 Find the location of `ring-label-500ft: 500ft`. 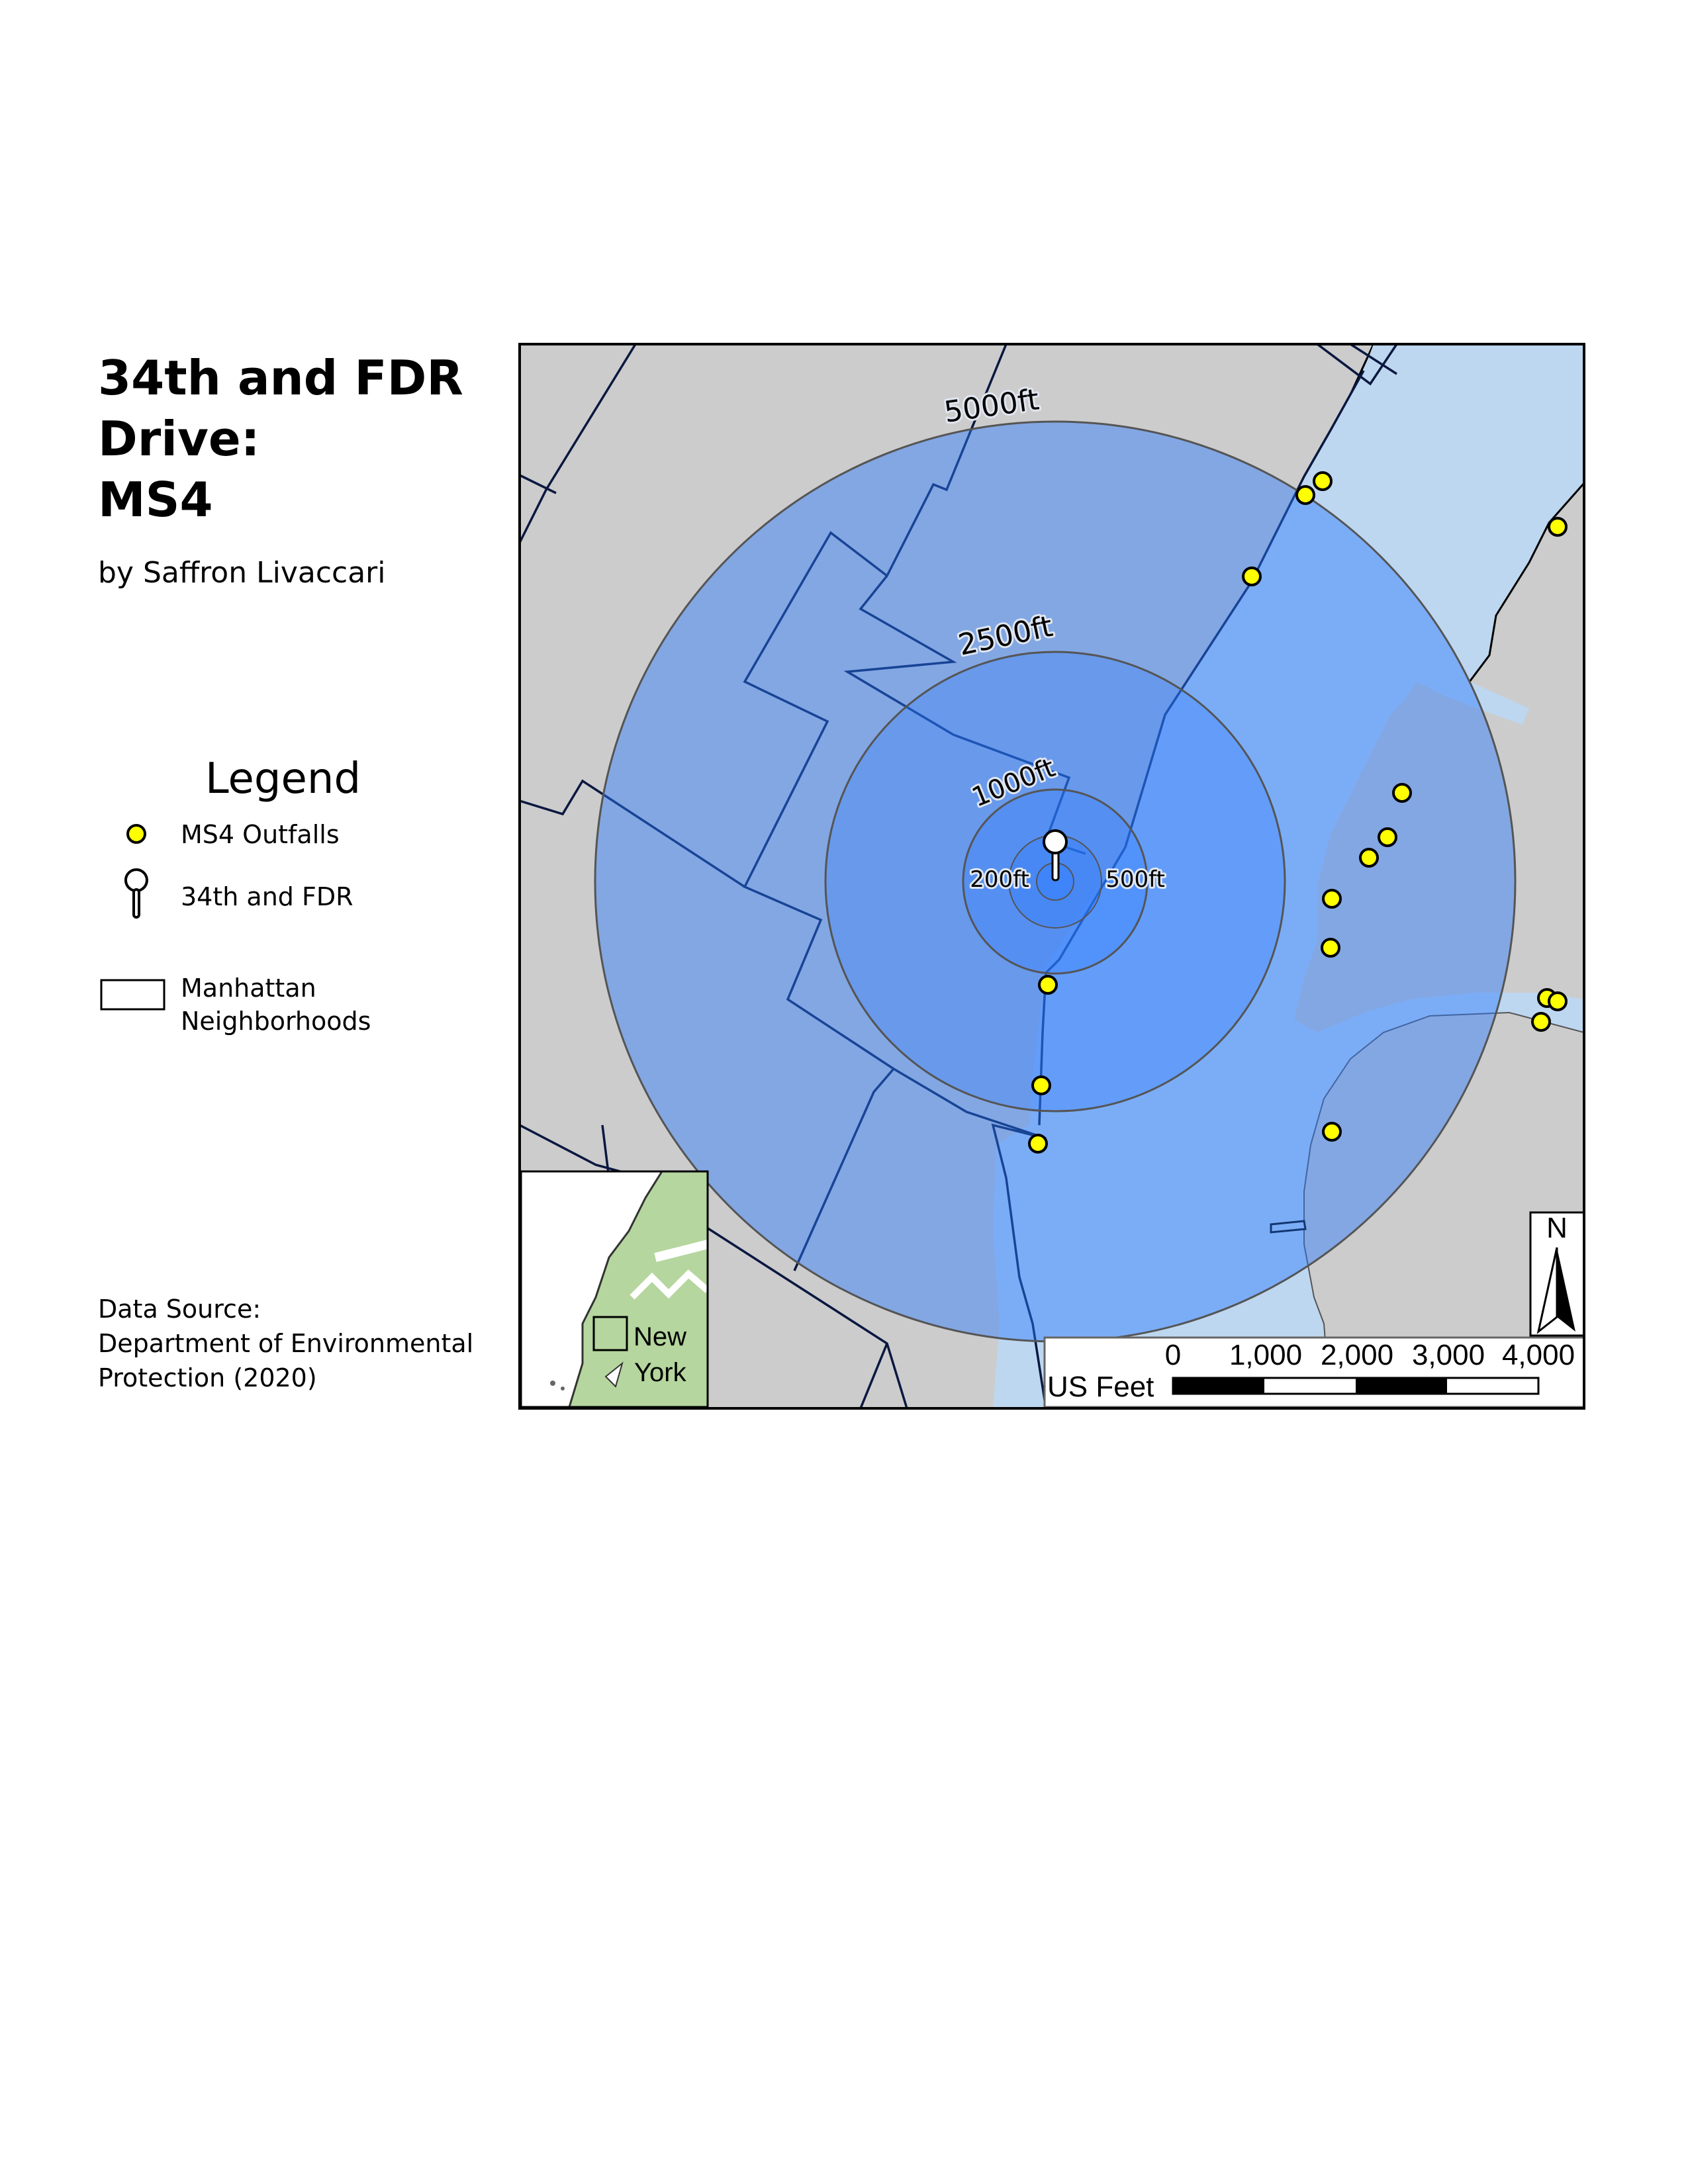

ring-label-500ft: 500ft is located at coordinates (1135, 879).